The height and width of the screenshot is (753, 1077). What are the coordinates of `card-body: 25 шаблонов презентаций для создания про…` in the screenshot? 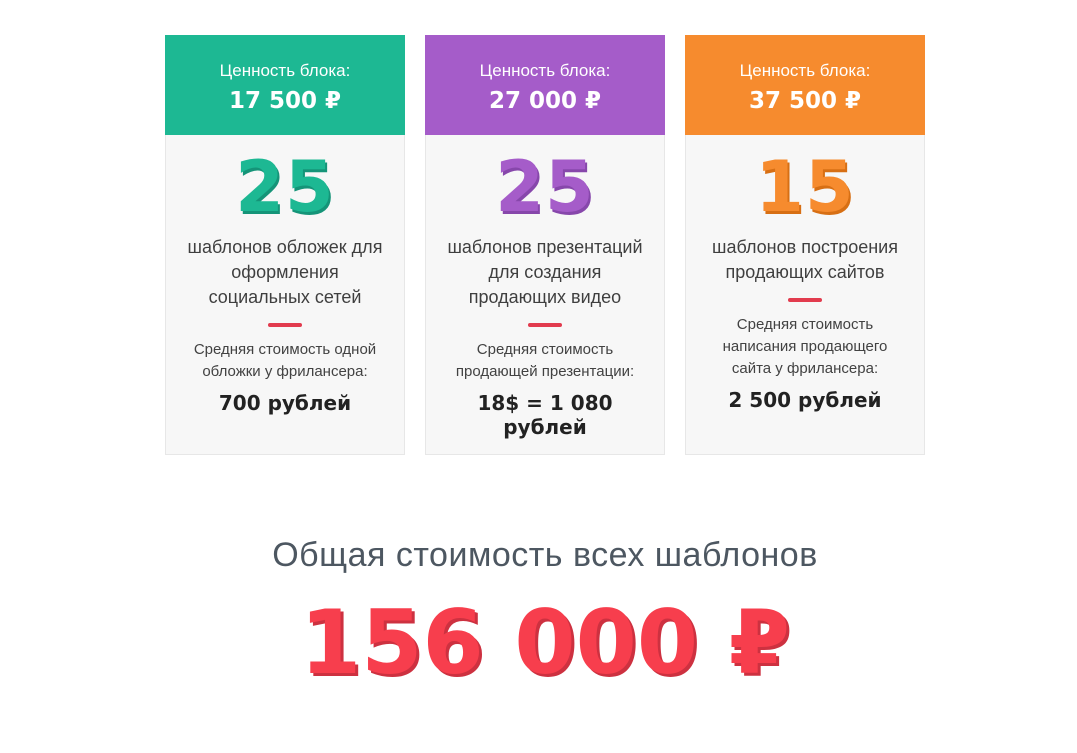 It's located at (545, 295).